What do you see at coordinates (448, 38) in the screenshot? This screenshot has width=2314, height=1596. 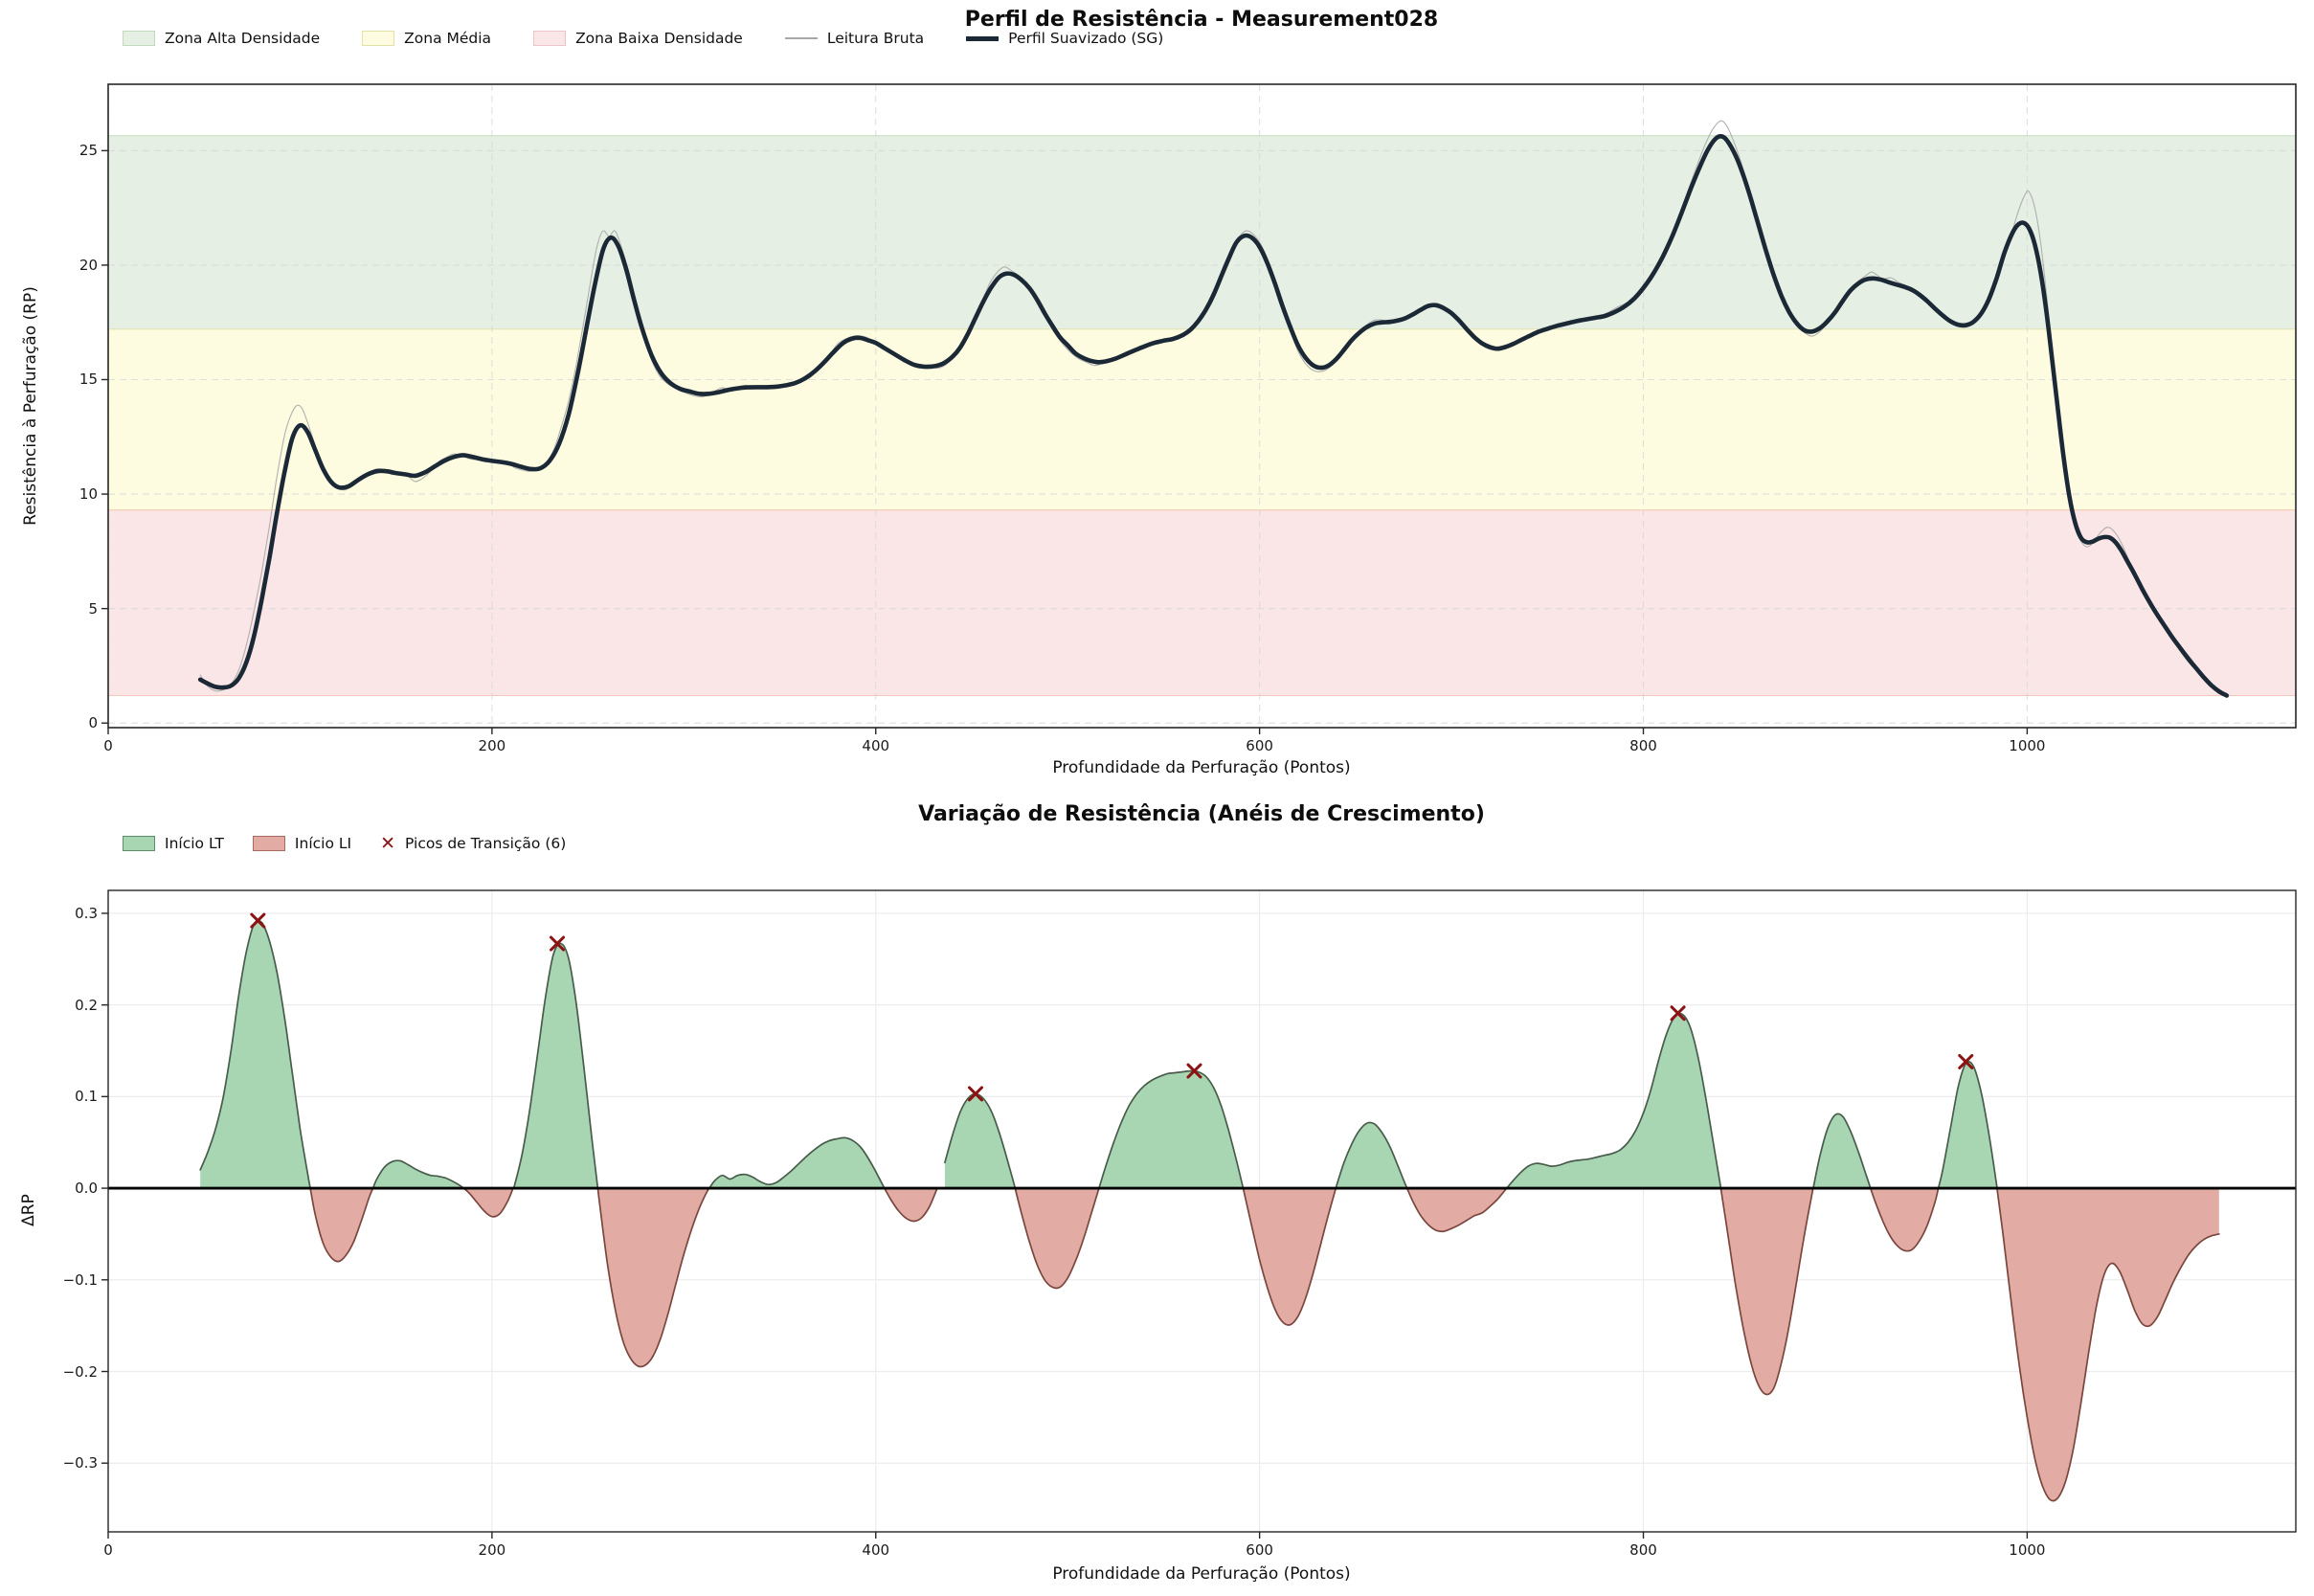 I see `legend-item-label: Zona Média` at bounding box center [448, 38].